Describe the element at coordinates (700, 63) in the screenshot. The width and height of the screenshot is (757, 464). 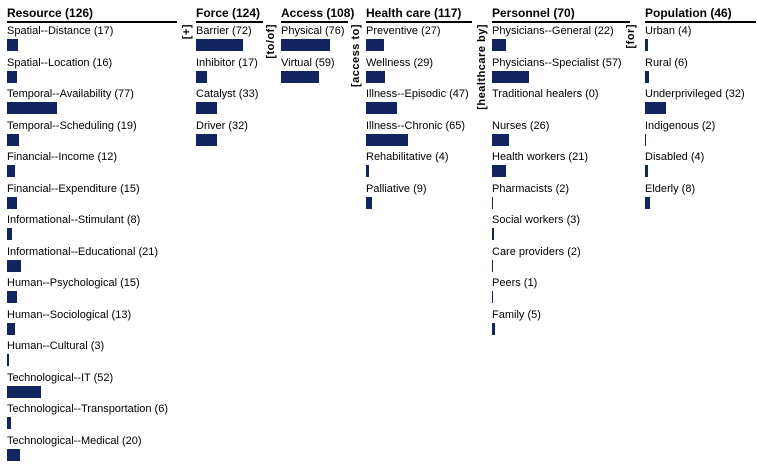
I see `category-label: Rural (6)` at that location.